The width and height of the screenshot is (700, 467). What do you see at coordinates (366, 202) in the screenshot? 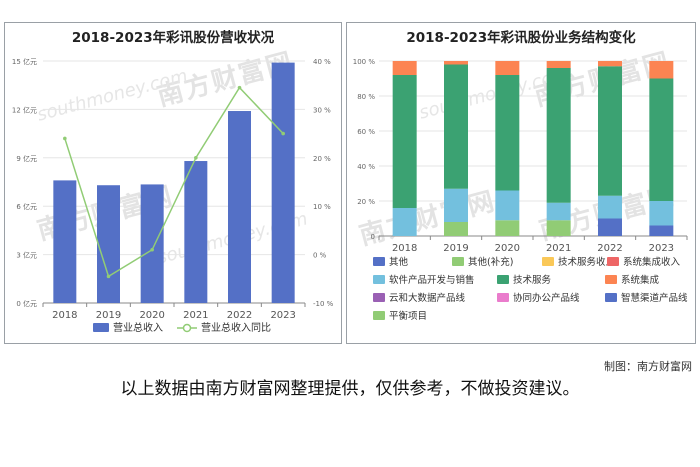
I see `y-tick-label: 20 %` at bounding box center [366, 202].